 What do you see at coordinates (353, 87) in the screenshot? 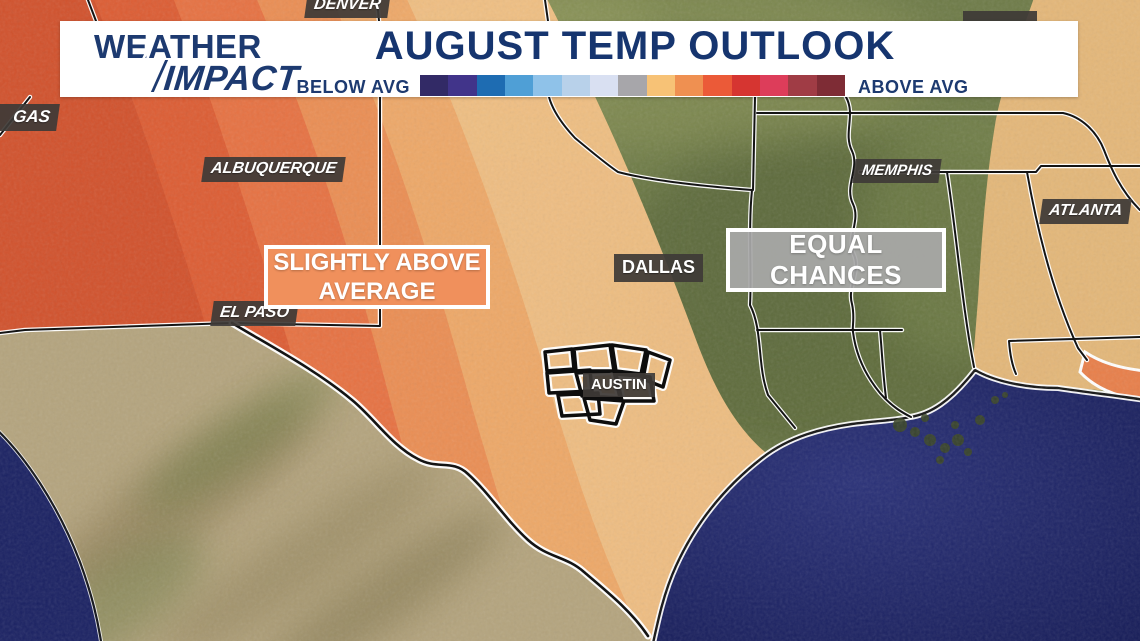
I see `legend-label-below-avg: BELOW AVG` at bounding box center [353, 87].